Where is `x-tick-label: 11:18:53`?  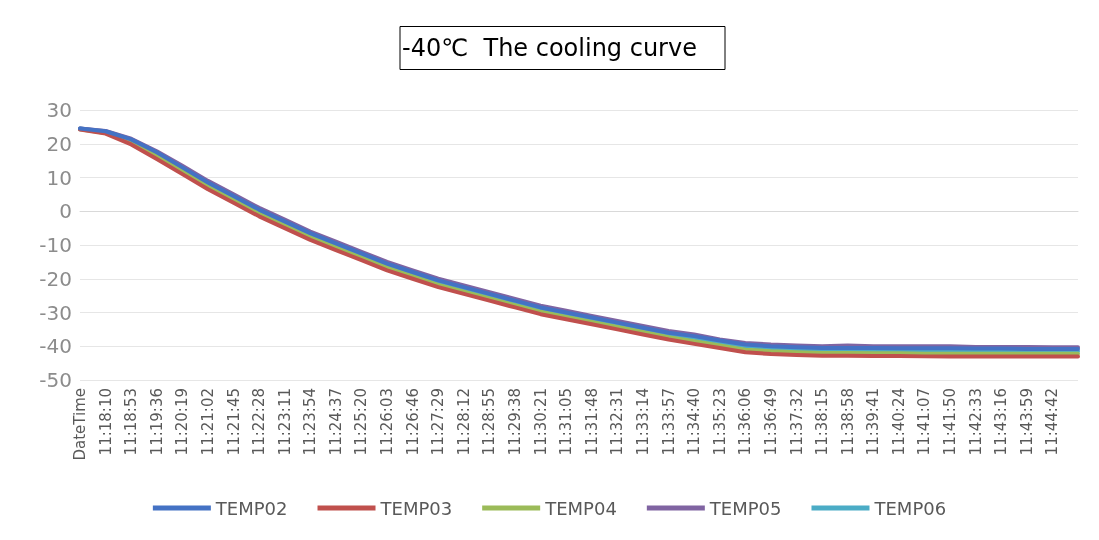
x-tick-label: 11:18:53 is located at coordinates (131, 422).